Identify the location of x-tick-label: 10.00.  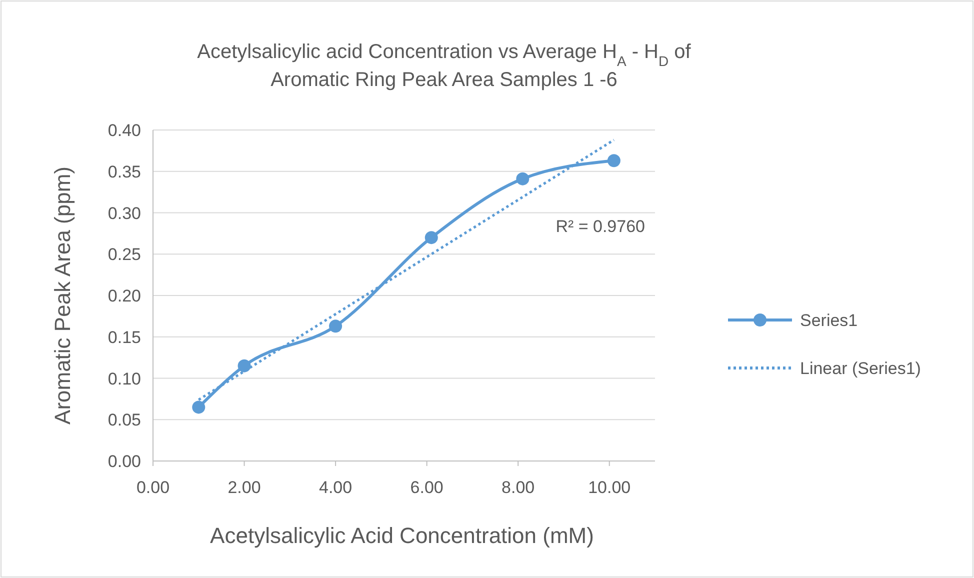
(609, 487).